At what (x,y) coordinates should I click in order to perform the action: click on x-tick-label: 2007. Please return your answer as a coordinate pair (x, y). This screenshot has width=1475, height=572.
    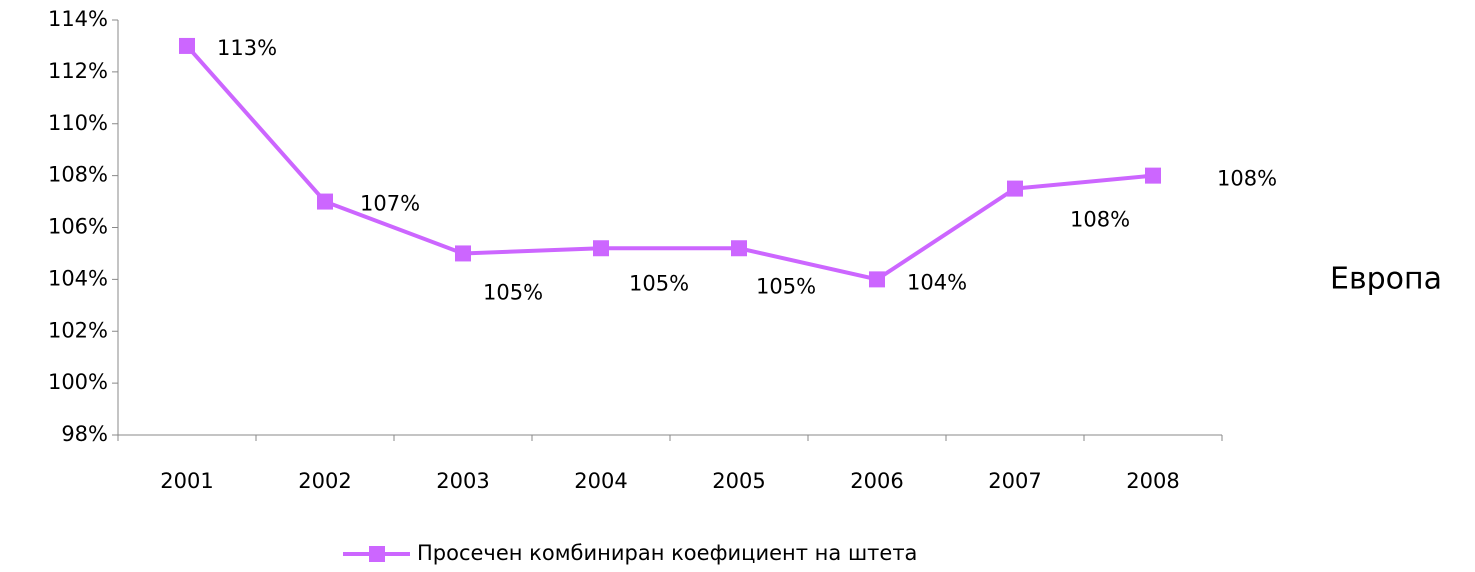
    Looking at the image, I should click on (1014, 481).